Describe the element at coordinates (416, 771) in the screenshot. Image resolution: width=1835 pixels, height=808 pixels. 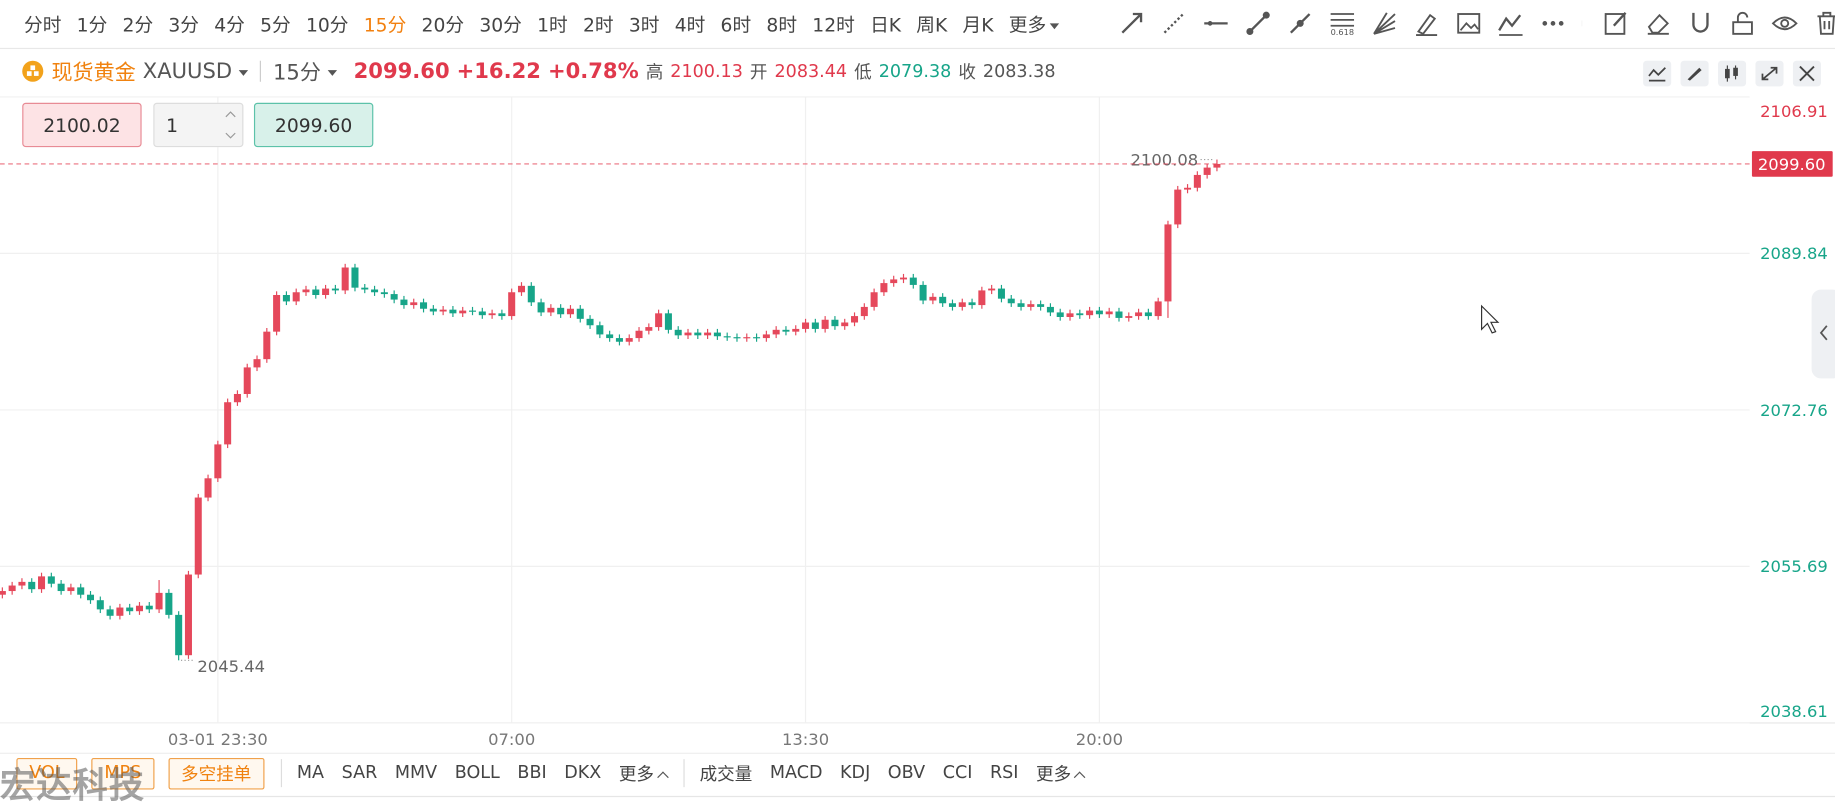
I see `indicator-button: MMV` at that location.